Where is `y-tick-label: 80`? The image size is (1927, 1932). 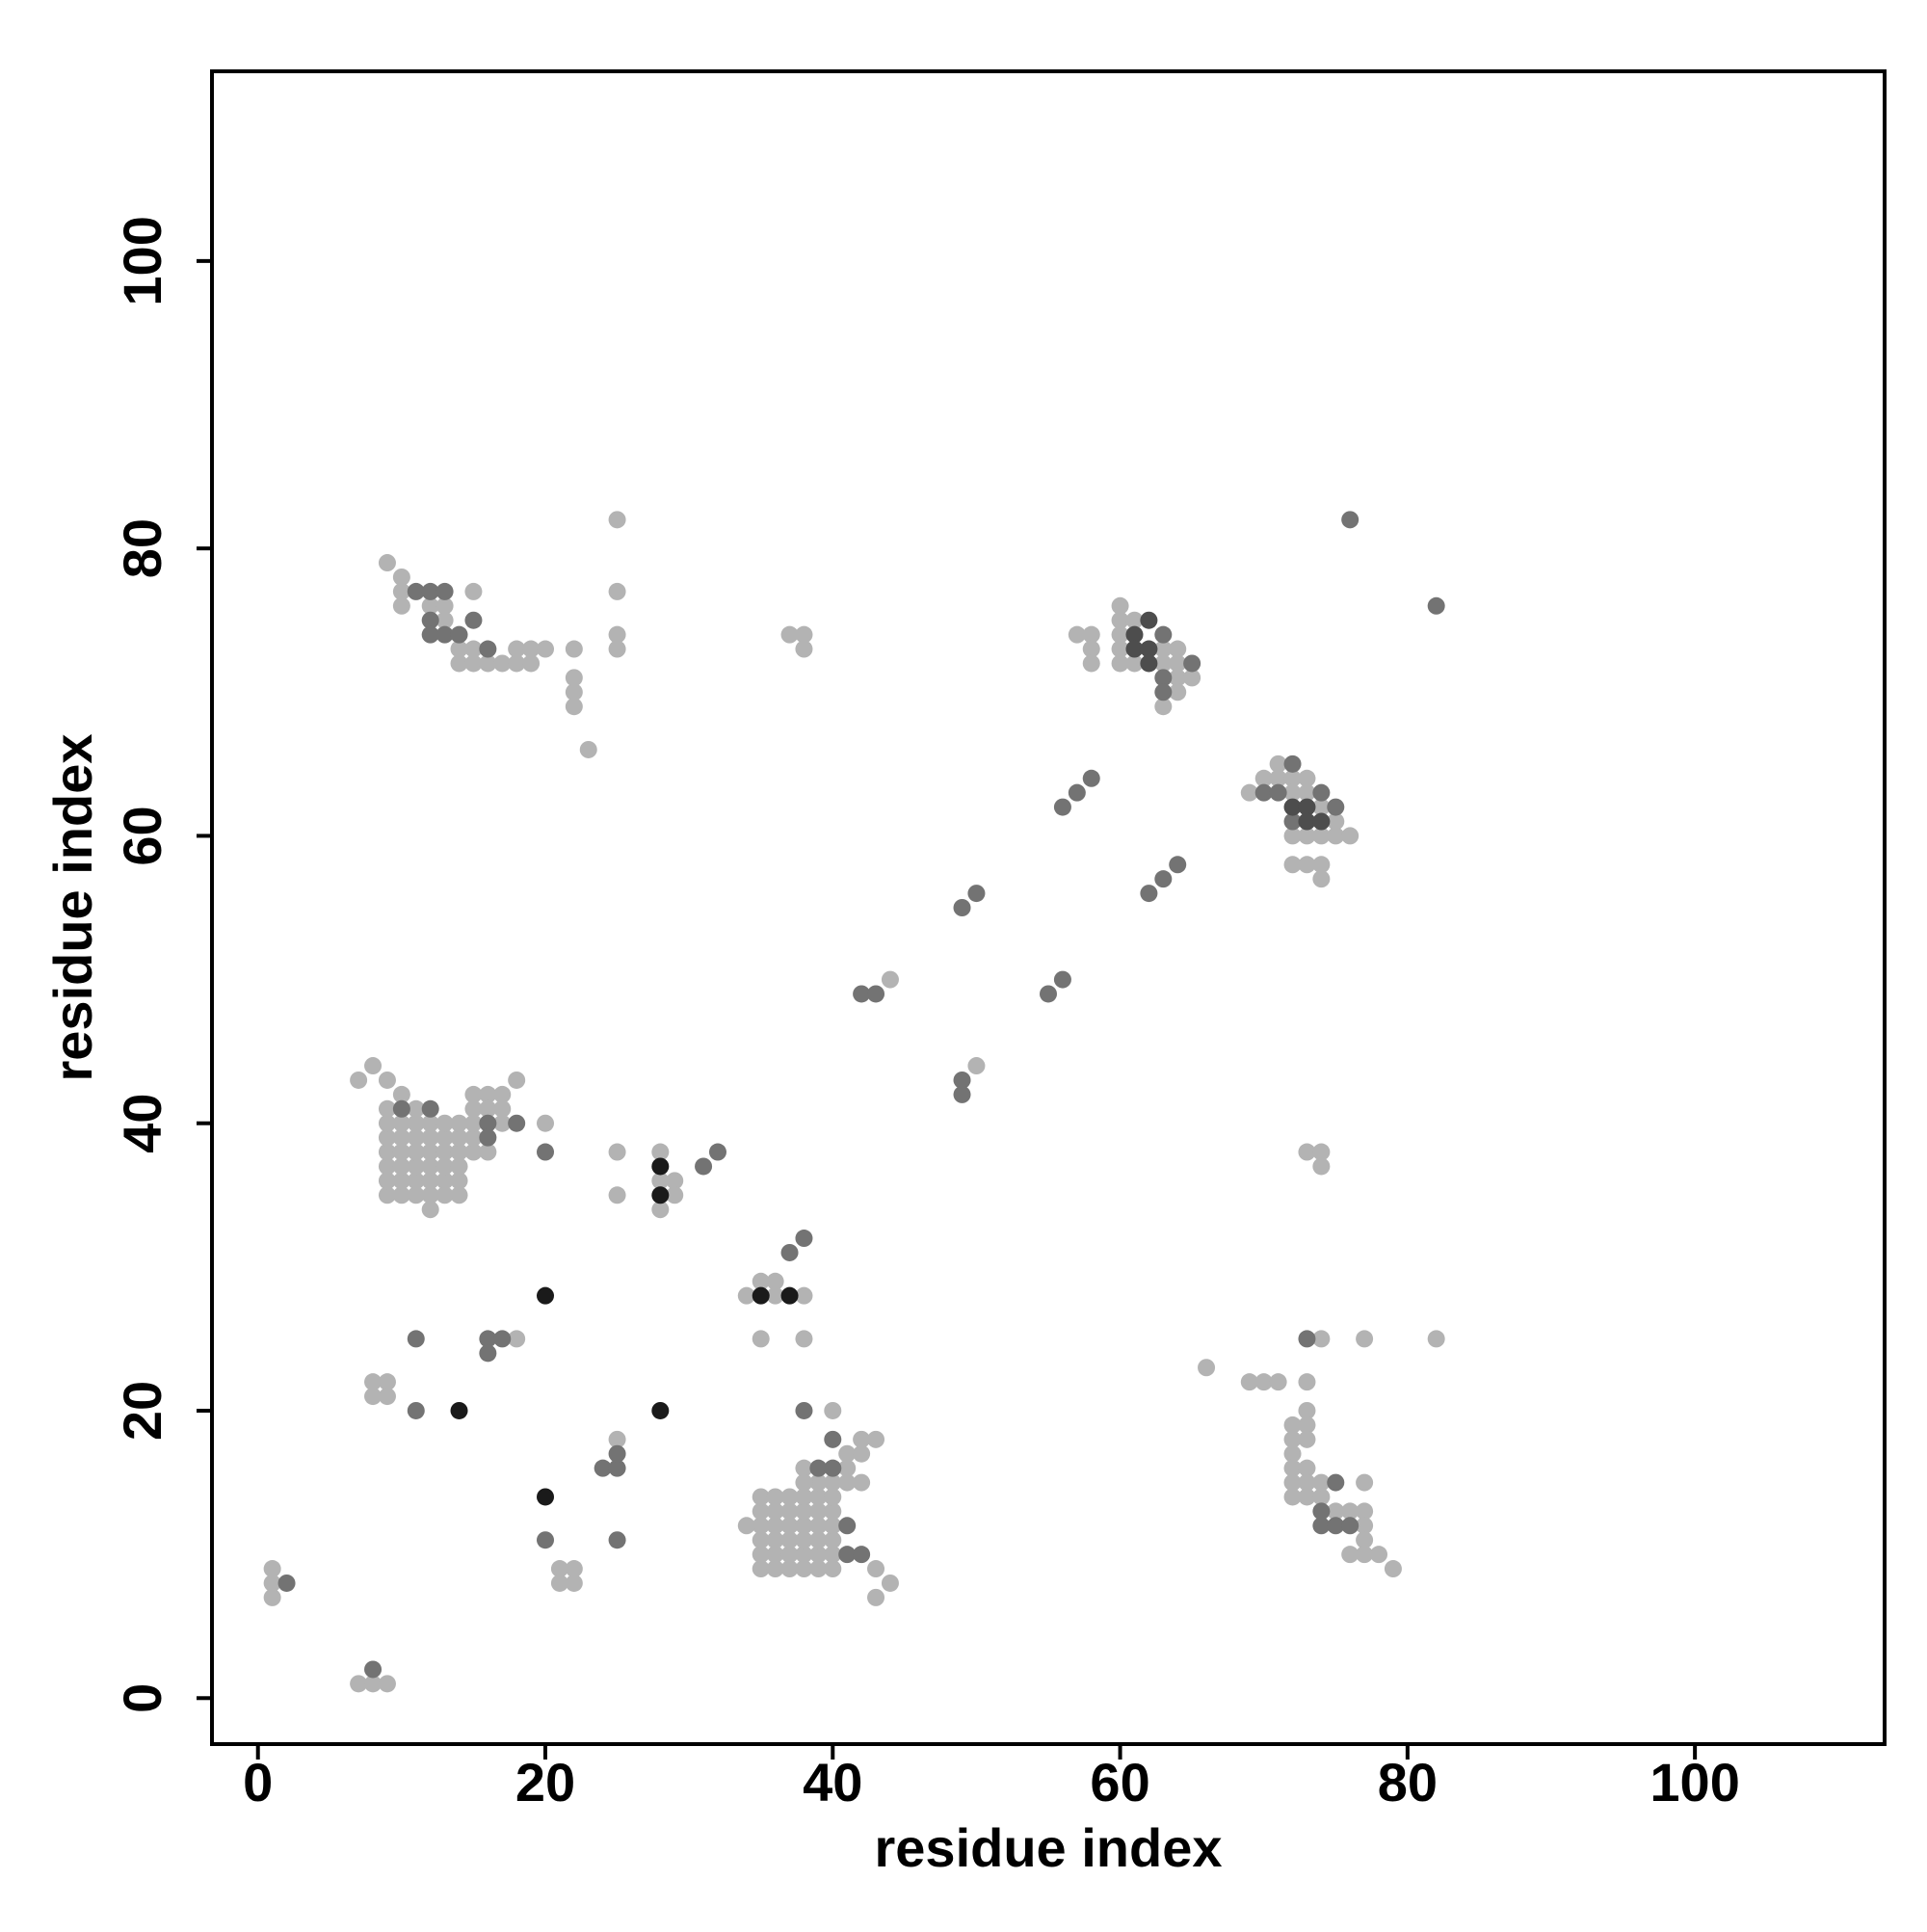 y-tick-label: 80 is located at coordinates (142, 548).